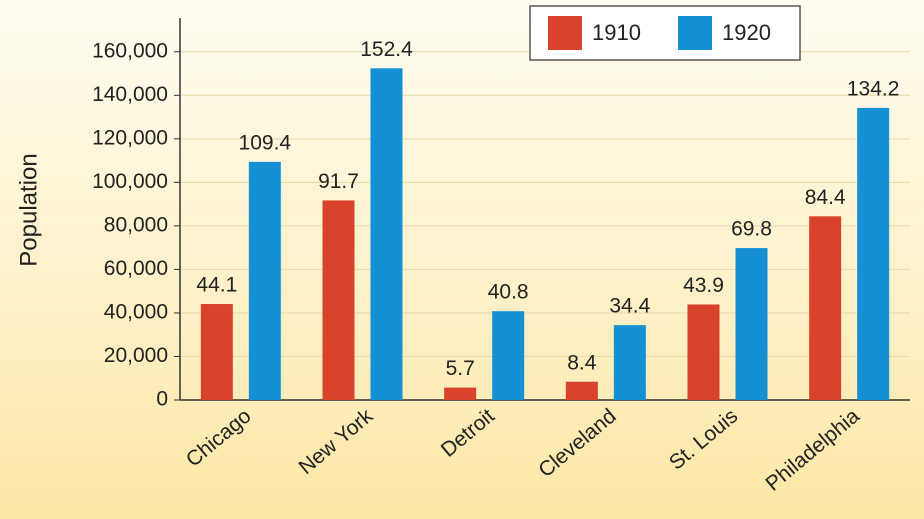 The height and width of the screenshot is (519, 924). I want to click on y-tick-label: 60,000, so click(136, 268).